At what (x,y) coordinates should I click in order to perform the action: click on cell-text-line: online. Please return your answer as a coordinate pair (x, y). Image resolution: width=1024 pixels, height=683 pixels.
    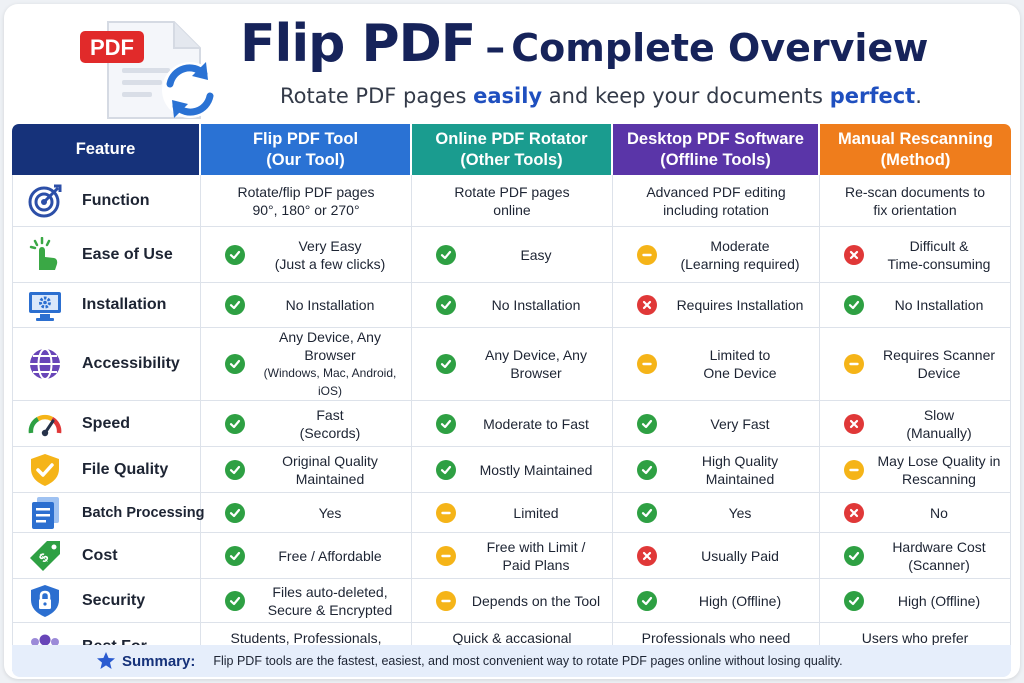
    Looking at the image, I should click on (512, 209).